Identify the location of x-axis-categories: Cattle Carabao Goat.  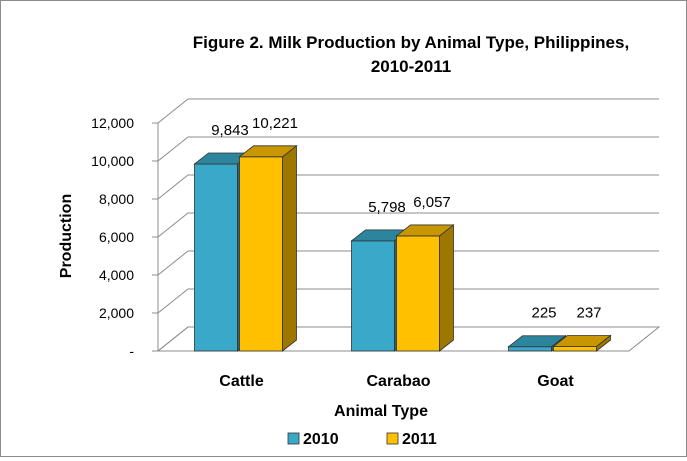
(396, 381).